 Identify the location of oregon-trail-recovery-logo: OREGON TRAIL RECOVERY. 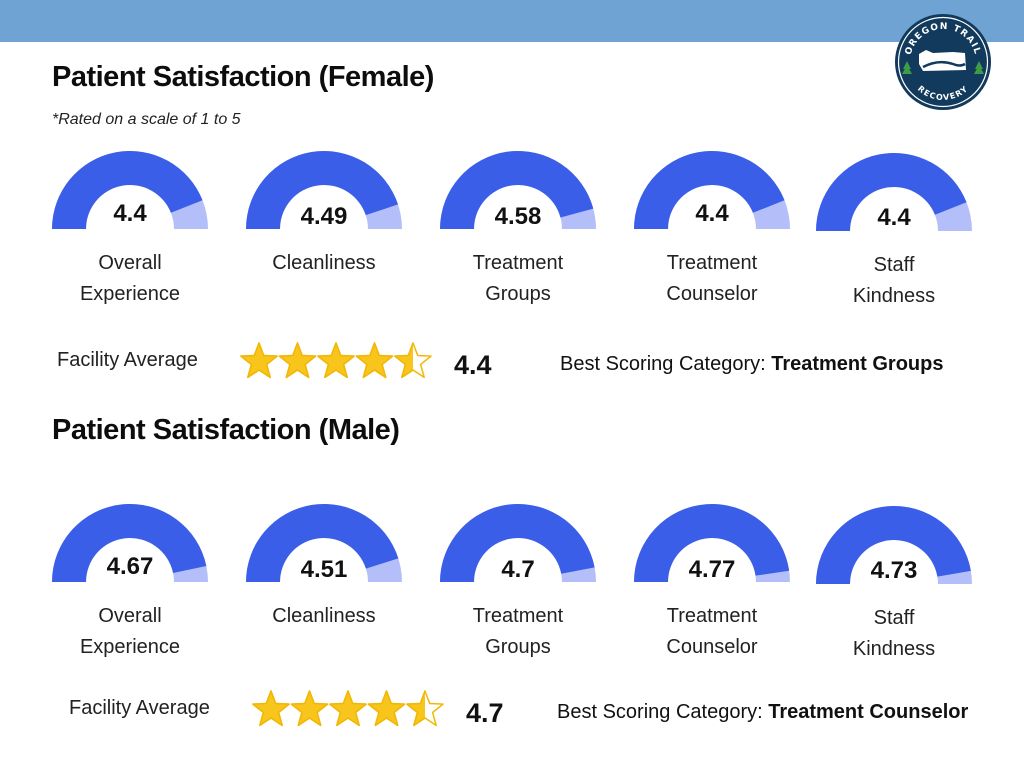
(943, 62).